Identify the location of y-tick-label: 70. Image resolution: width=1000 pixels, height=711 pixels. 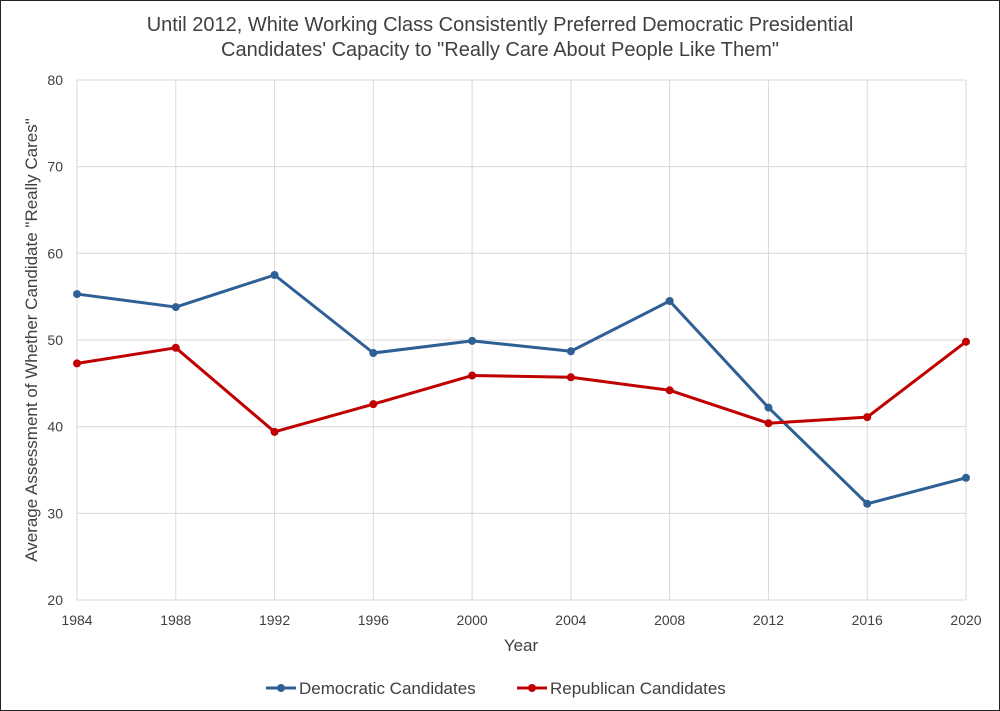
(55, 167).